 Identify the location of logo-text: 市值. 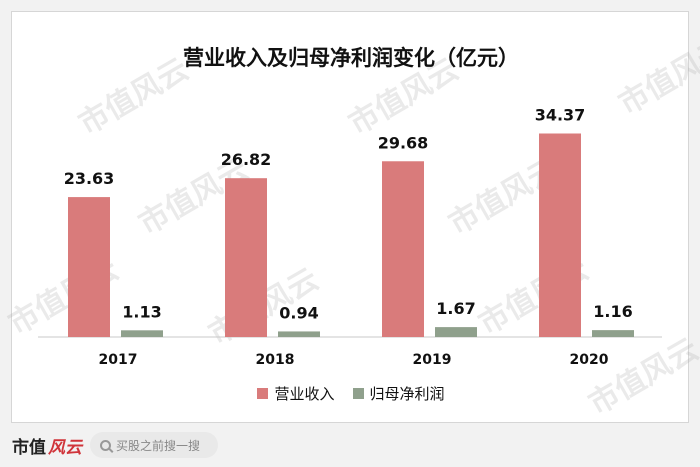
(29, 447).